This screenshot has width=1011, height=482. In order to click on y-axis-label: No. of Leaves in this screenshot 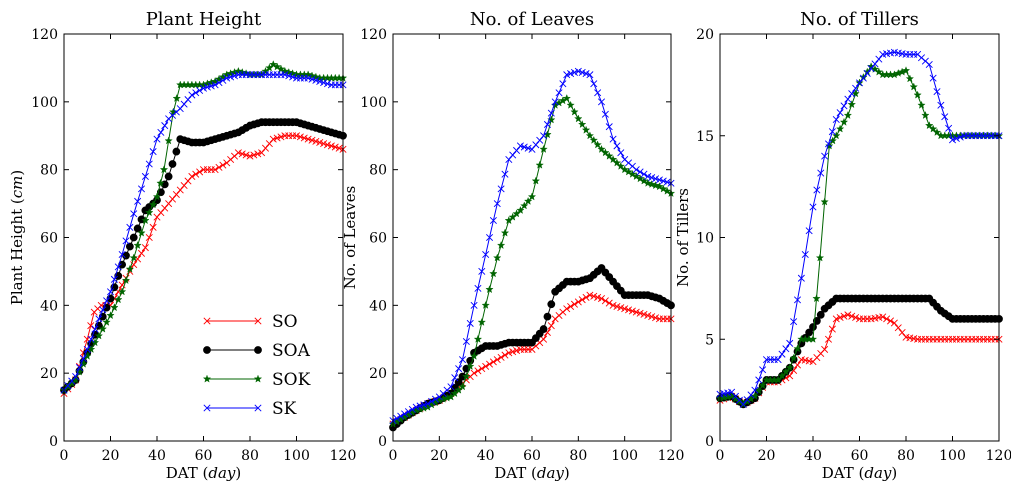, I will do `click(350, 238)`.